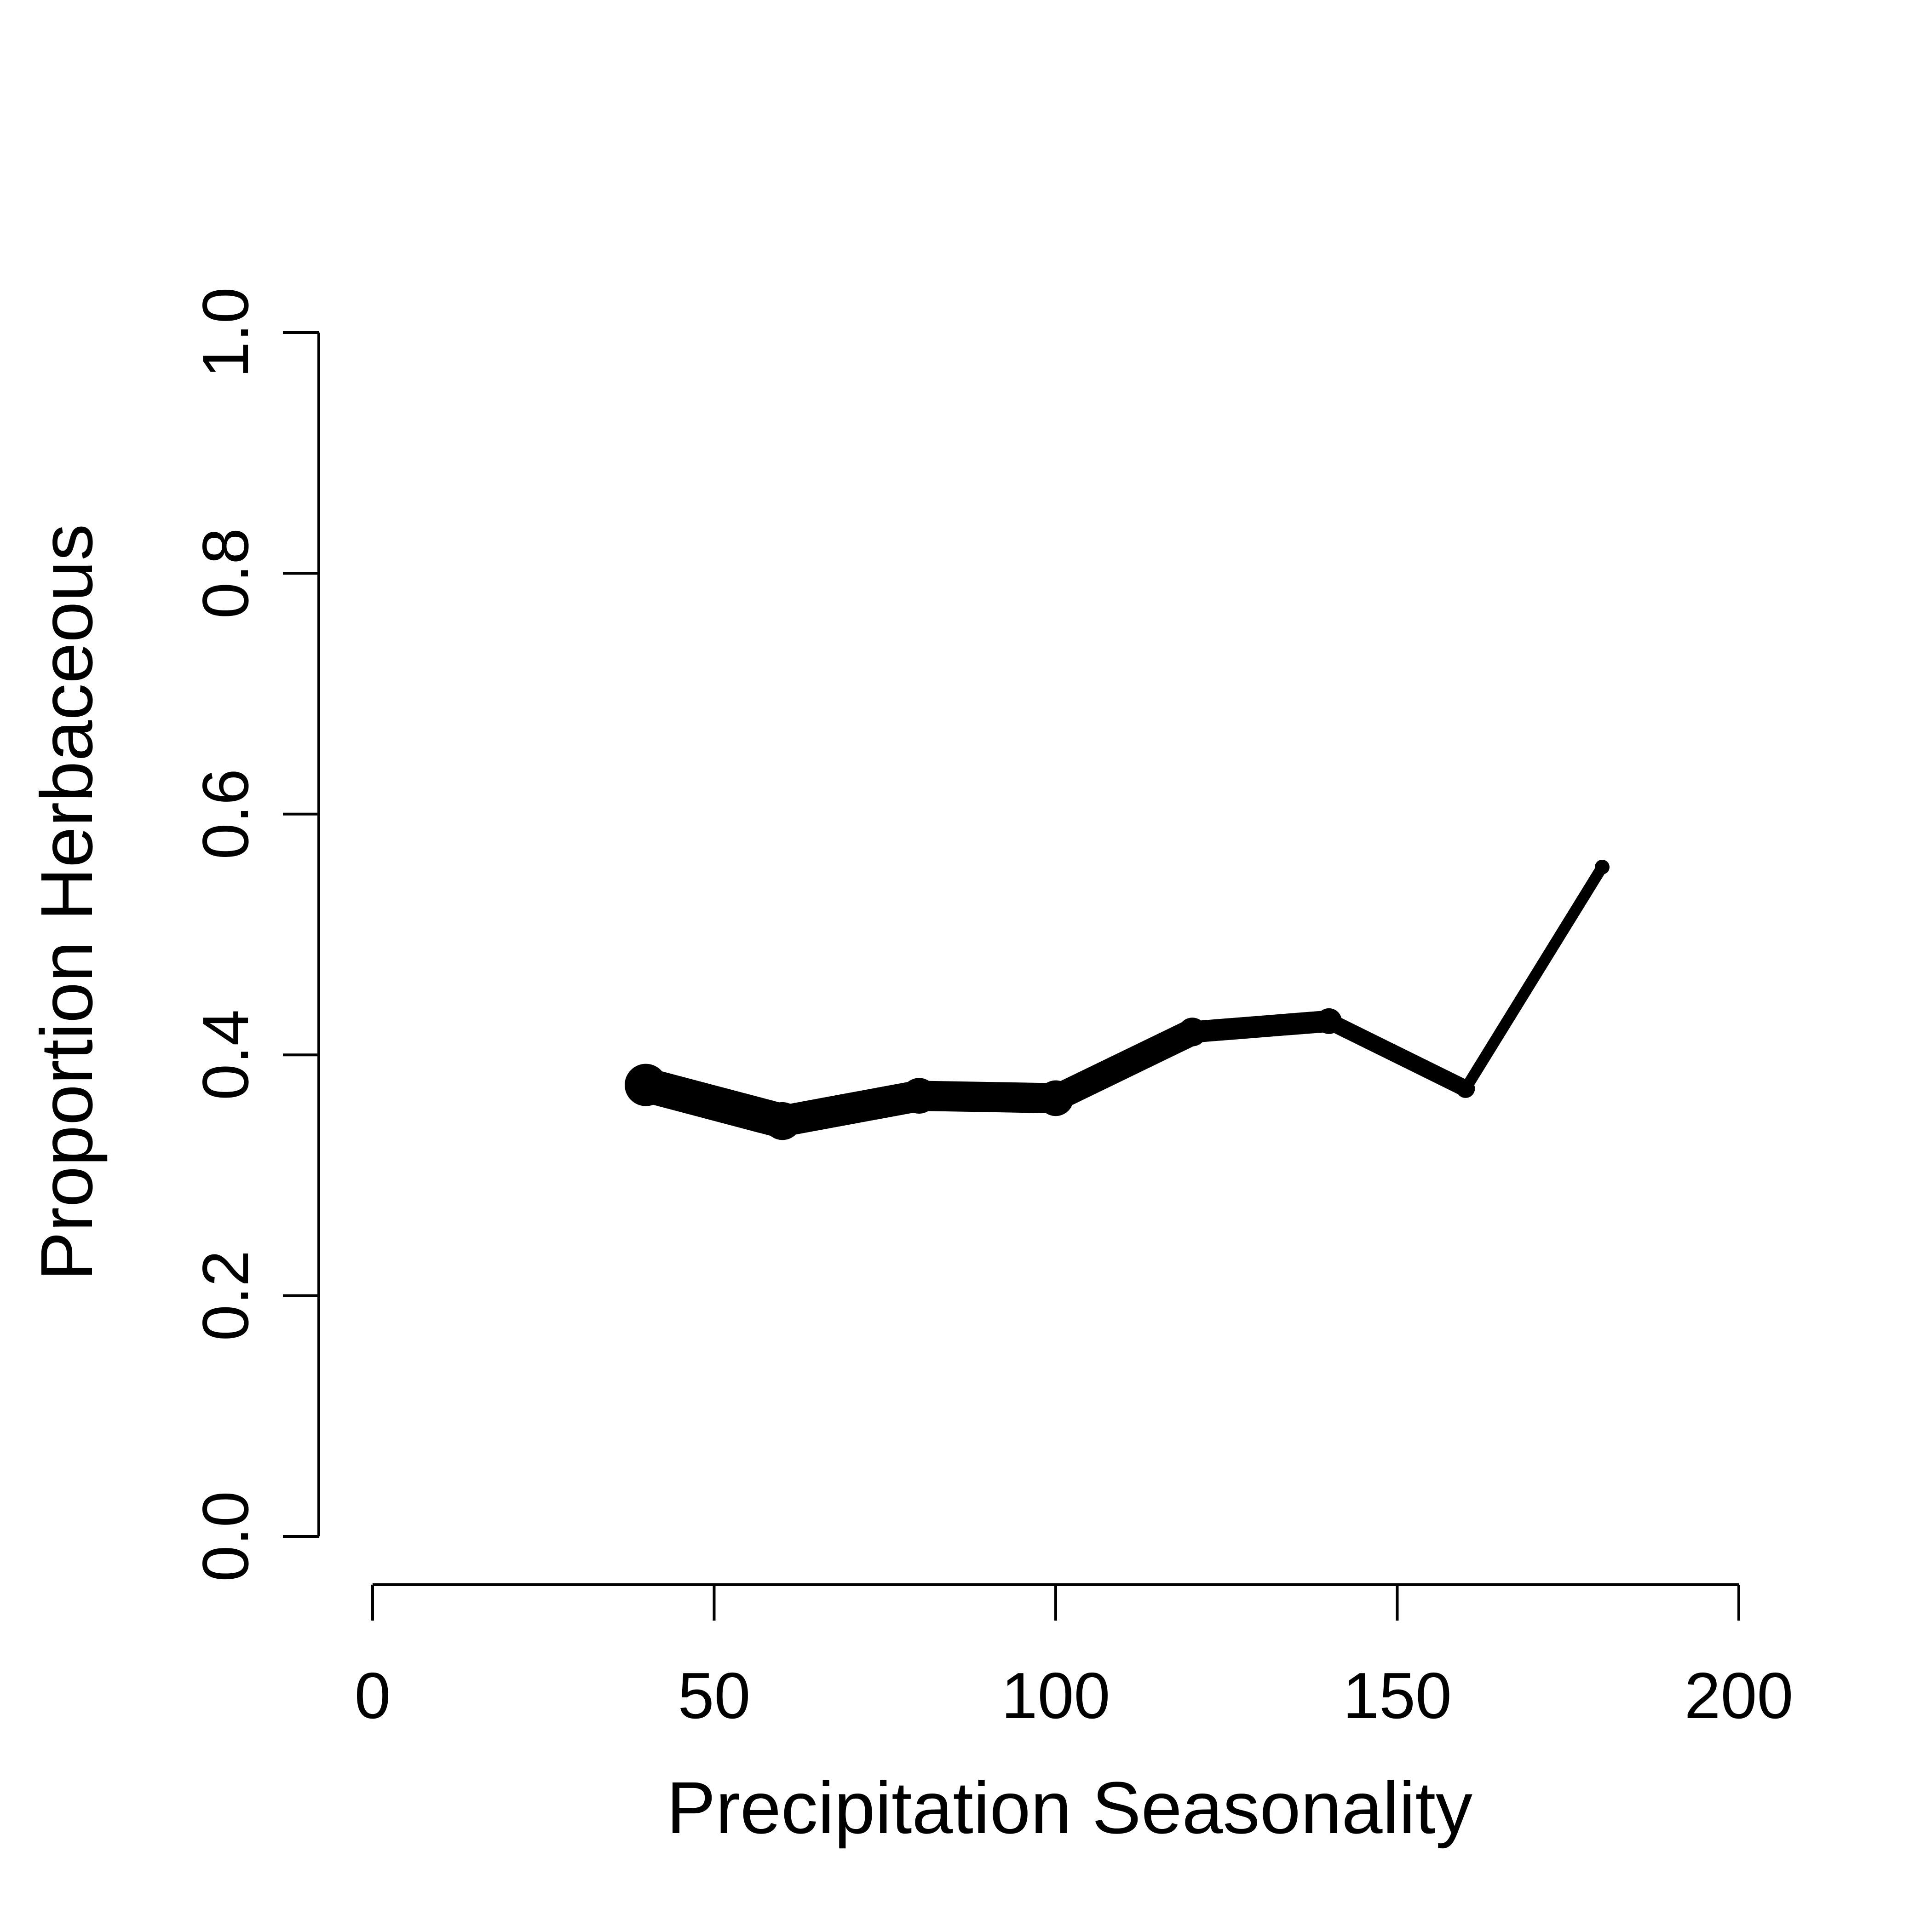 The image size is (1932, 1932). What do you see at coordinates (225, 573) in the screenshot?
I see `y-tick-label: 0.8` at bounding box center [225, 573].